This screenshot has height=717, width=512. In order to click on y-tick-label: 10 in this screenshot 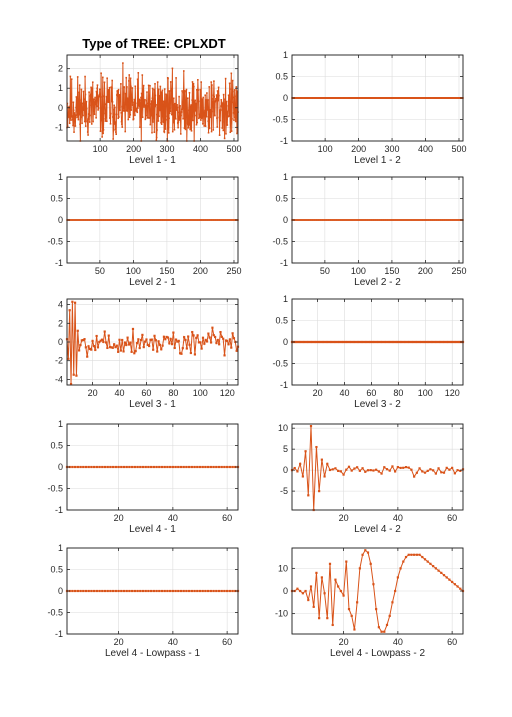, I will do `click(283, 568)`.